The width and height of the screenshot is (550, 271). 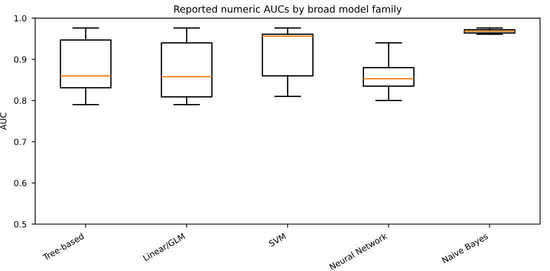 What do you see at coordinates (20, 183) in the screenshot?
I see `y-tick-label: 0.6` at bounding box center [20, 183].